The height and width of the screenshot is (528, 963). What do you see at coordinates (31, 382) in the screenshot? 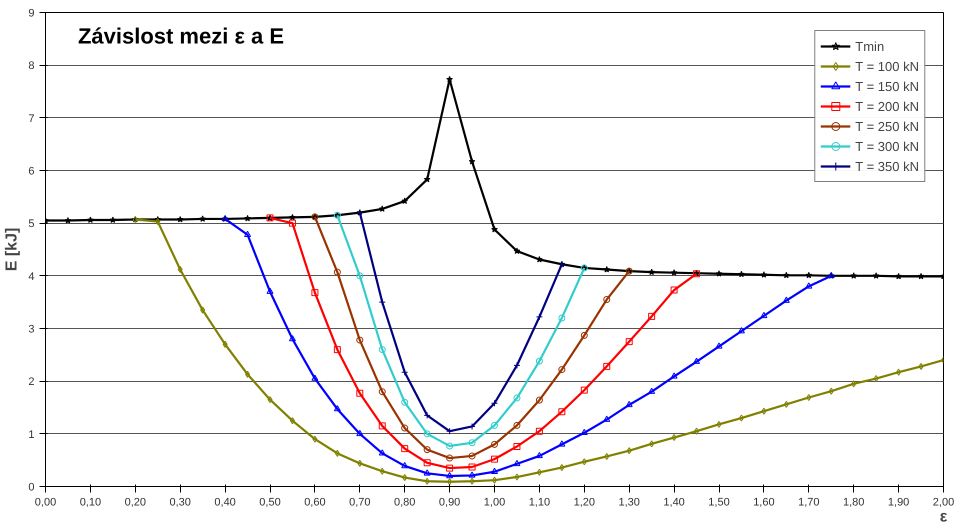
I see `y-tick-label: 2` at bounding box center [31, 382].